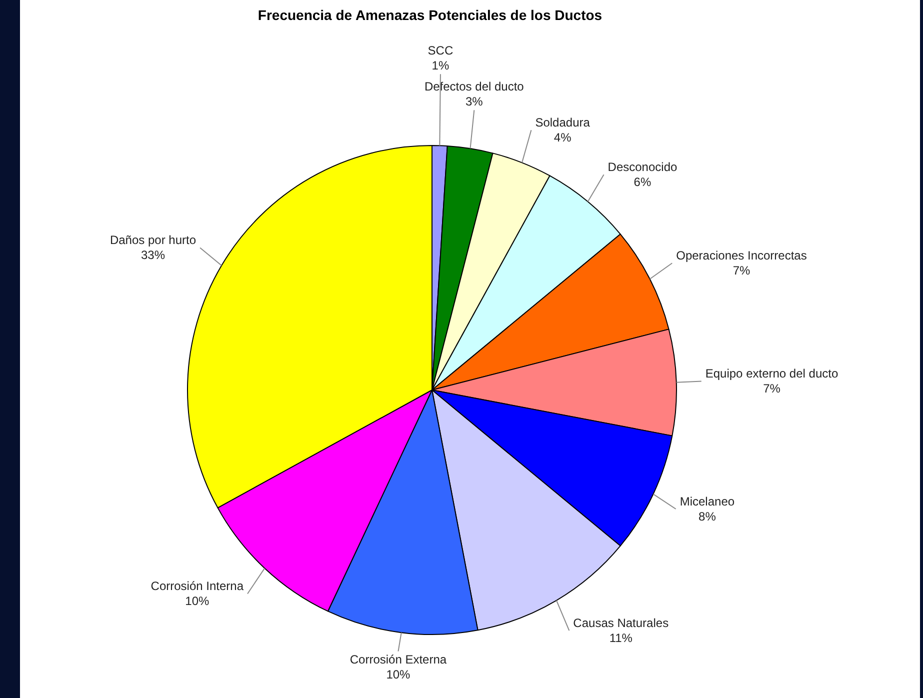 This screenshot has width=923, height=698. I want to click on slice-label: Desconocido, so click(643, 167).